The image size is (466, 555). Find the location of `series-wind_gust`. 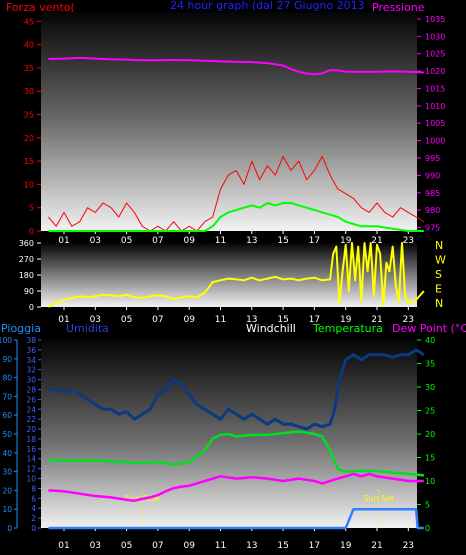

series-wind_gust is located at coordinates (236, 193).